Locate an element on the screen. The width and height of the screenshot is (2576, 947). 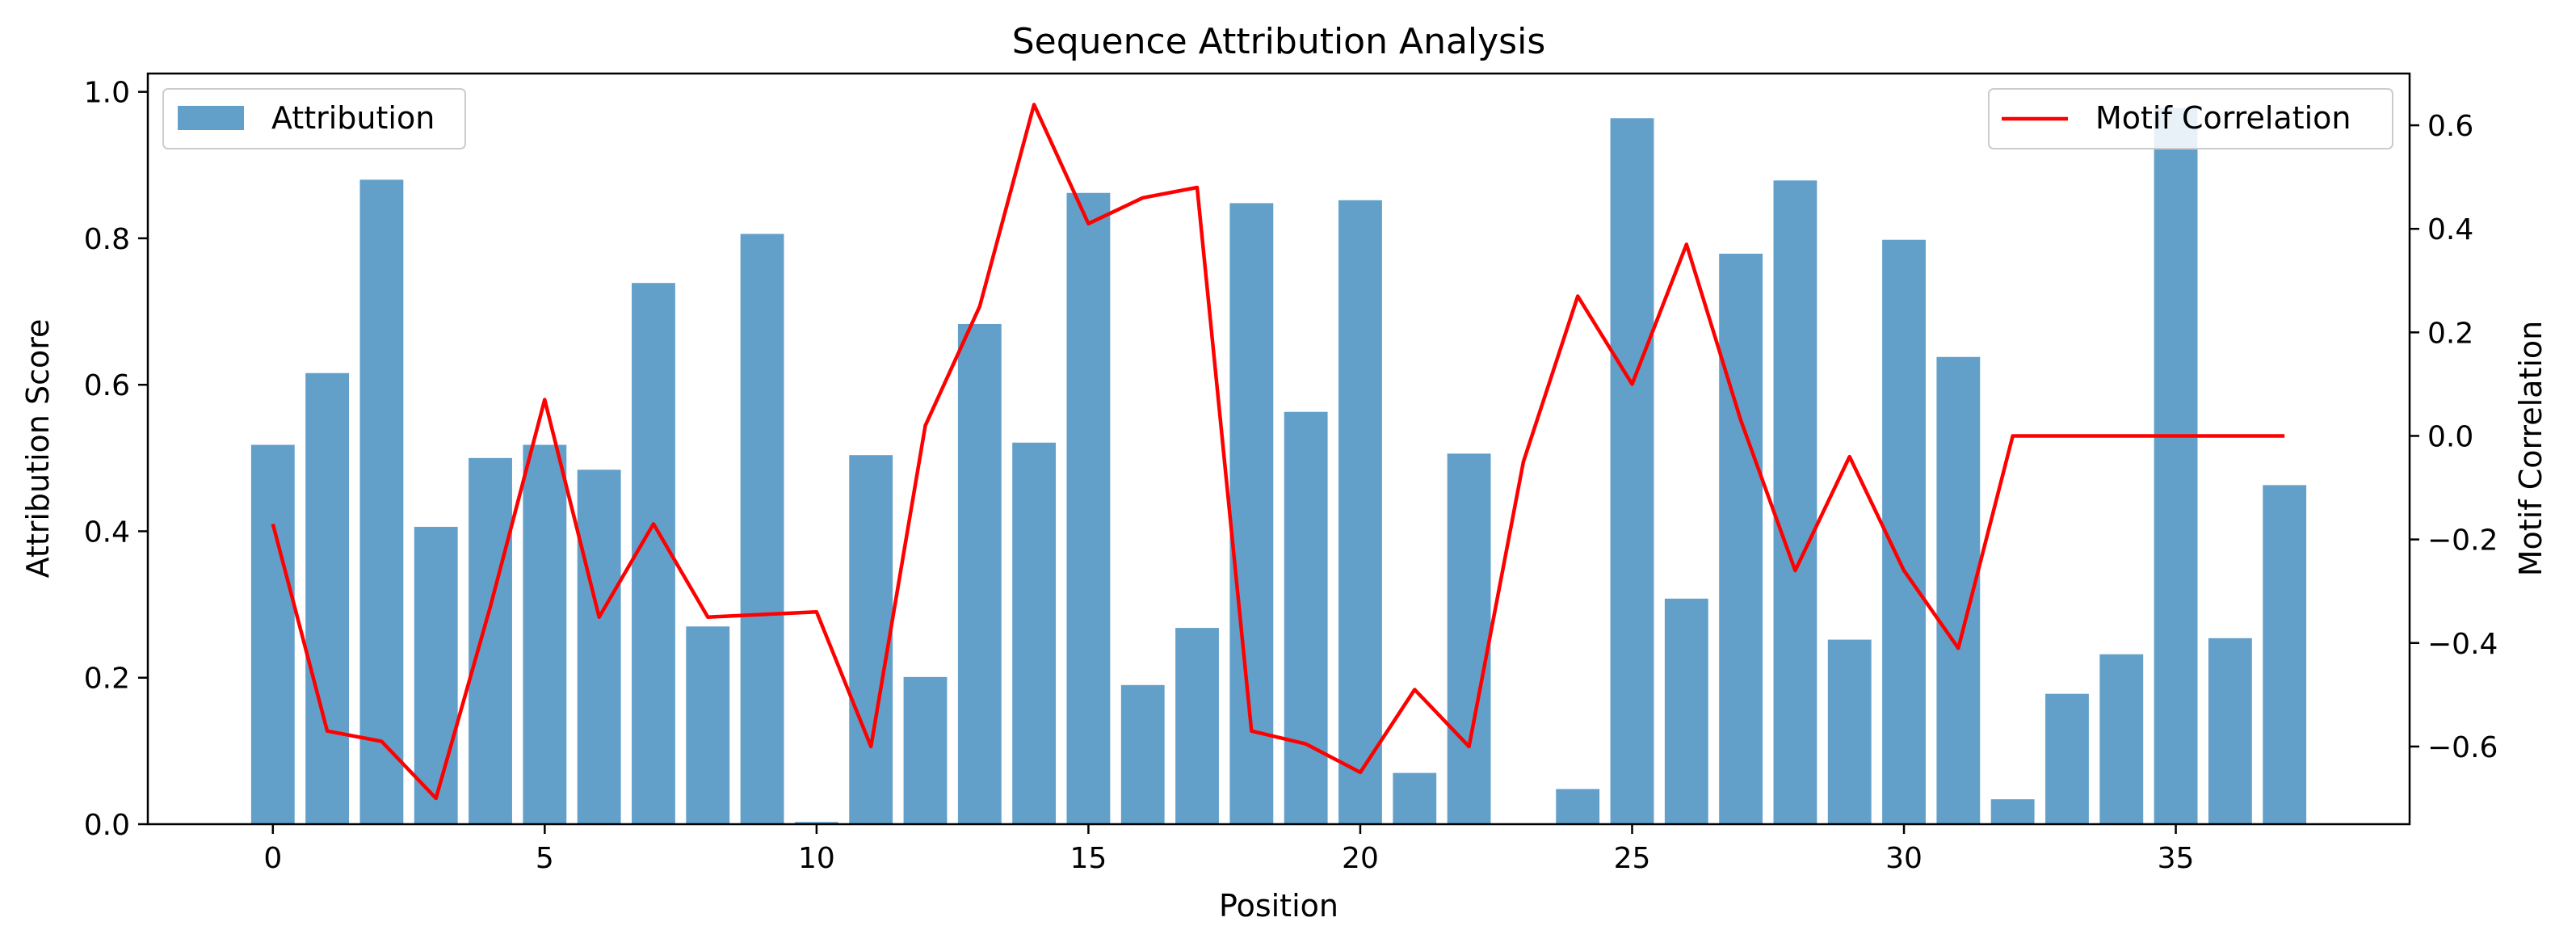
y-tick-label-0.8: 0.8 is located at coordinates (107, 239).